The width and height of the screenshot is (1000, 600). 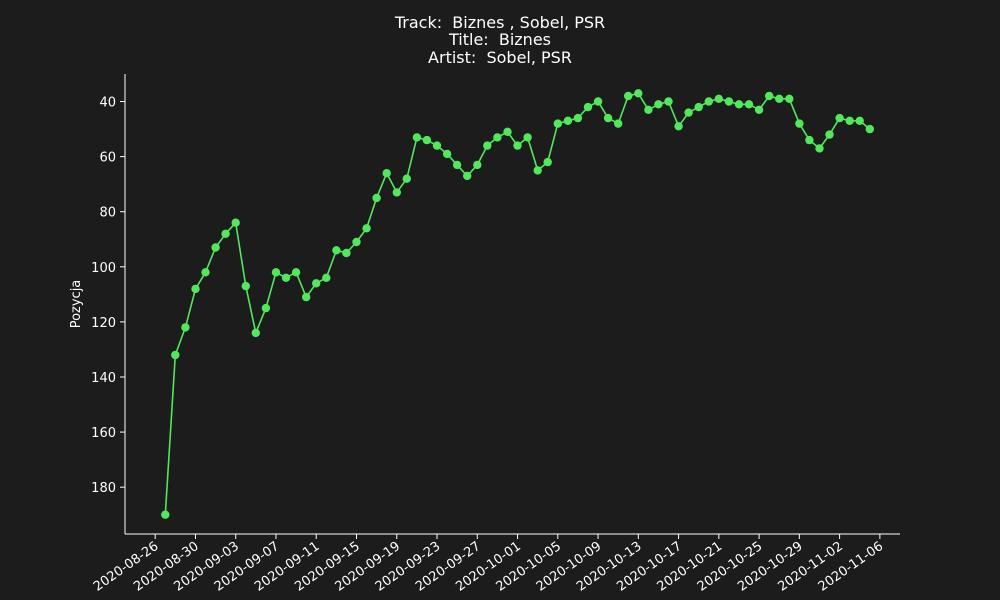 I want to click on y-tick-label: 100, so click(x=103, y=268).